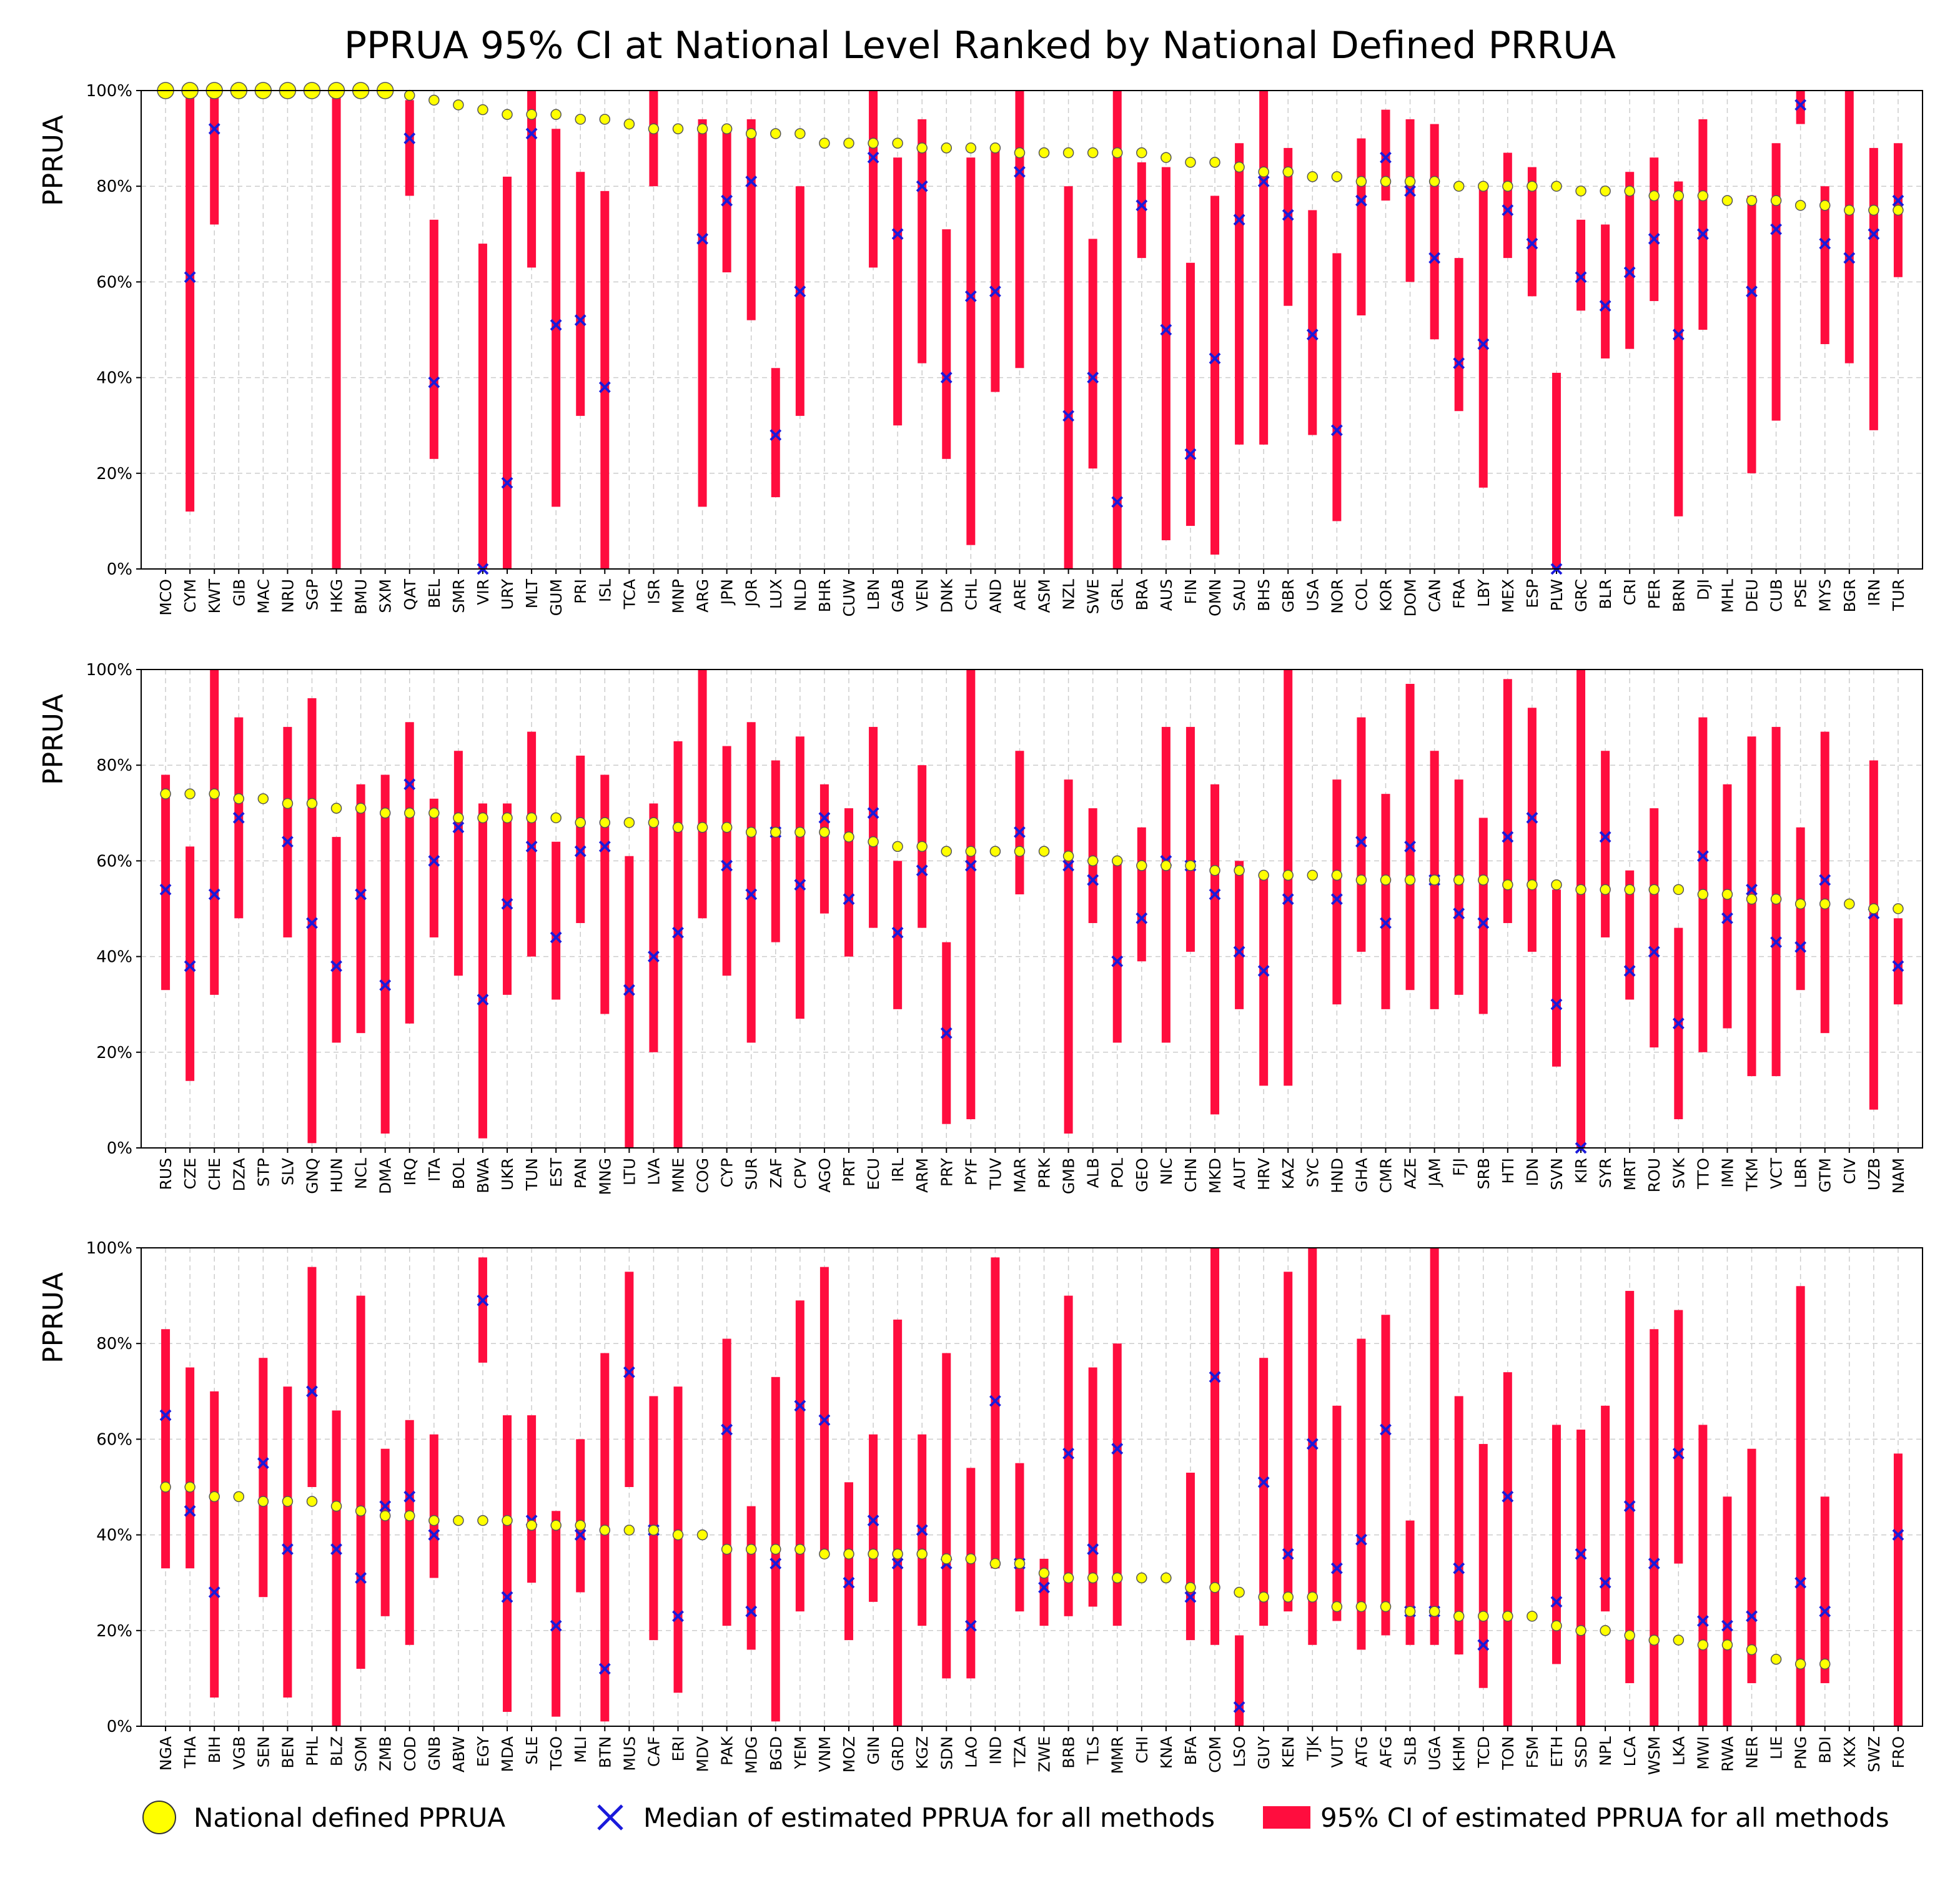 This screenshot has width=1960, height=1878. What do you see at coordinates (1557, 1752) in the screenshot?
I see `x-tick-label: ETH` at bounding box center [1557, 1752].